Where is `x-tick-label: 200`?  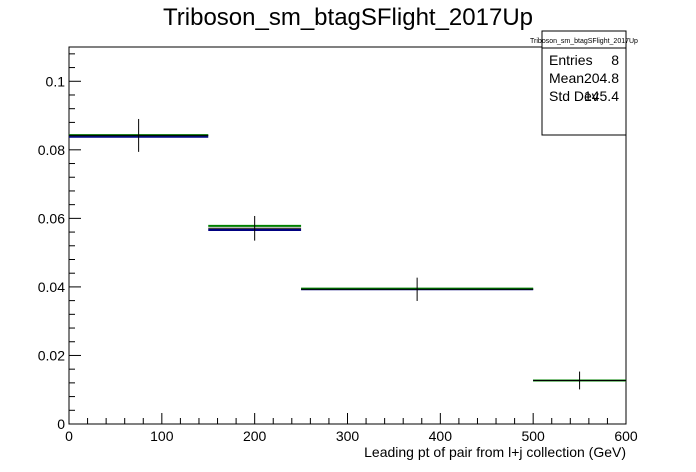 x-tick-label: 200 is located at coordinates (255, 436).